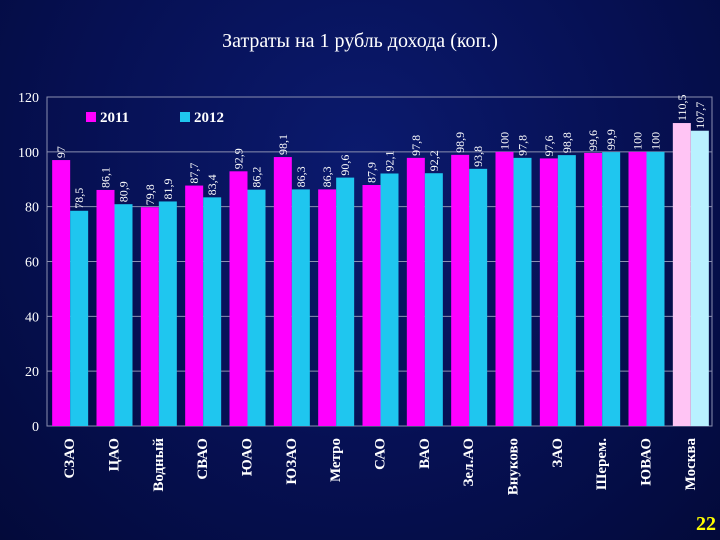 This screenshot has width=720, height=540. Describe the element at coordinates (32, 372) in the screenshot. I see `y-tick-label: 20` at that location.